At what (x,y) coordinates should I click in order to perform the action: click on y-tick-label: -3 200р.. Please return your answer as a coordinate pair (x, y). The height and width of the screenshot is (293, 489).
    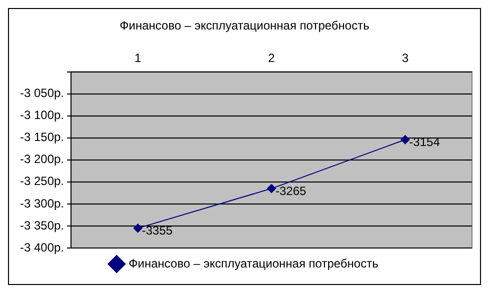
    Looking at the image, I should click on (42, 159).